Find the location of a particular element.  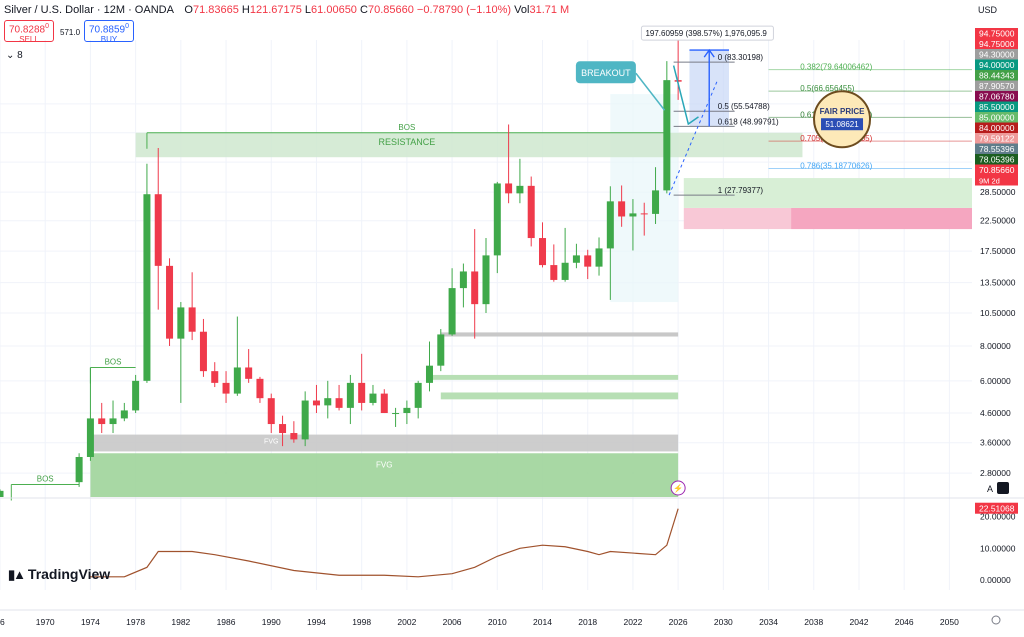

price-badge-label: 78.05396 is located at coordinates (997, 160).